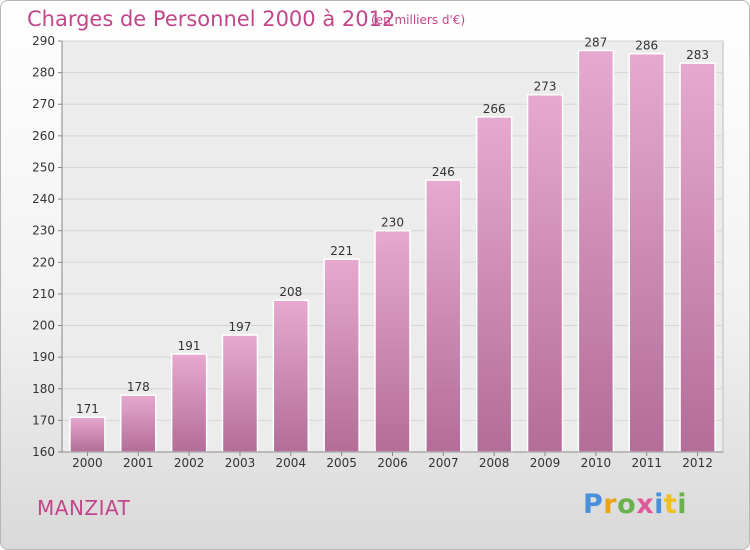 Image resolution: width=750 pixels, height=550 pixels. Describe the element at coordinates (240, 327) in the screenshot. I see `data-label: 197` at that location.